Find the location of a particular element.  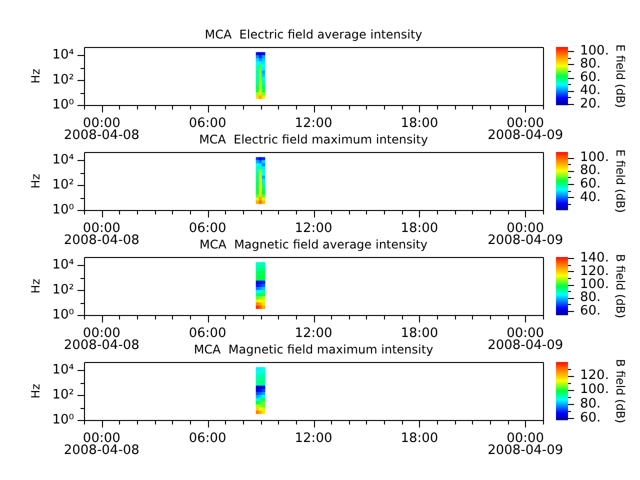

chart-title: MCA Magnetic field average intensity is located at coordinates (313, 244).